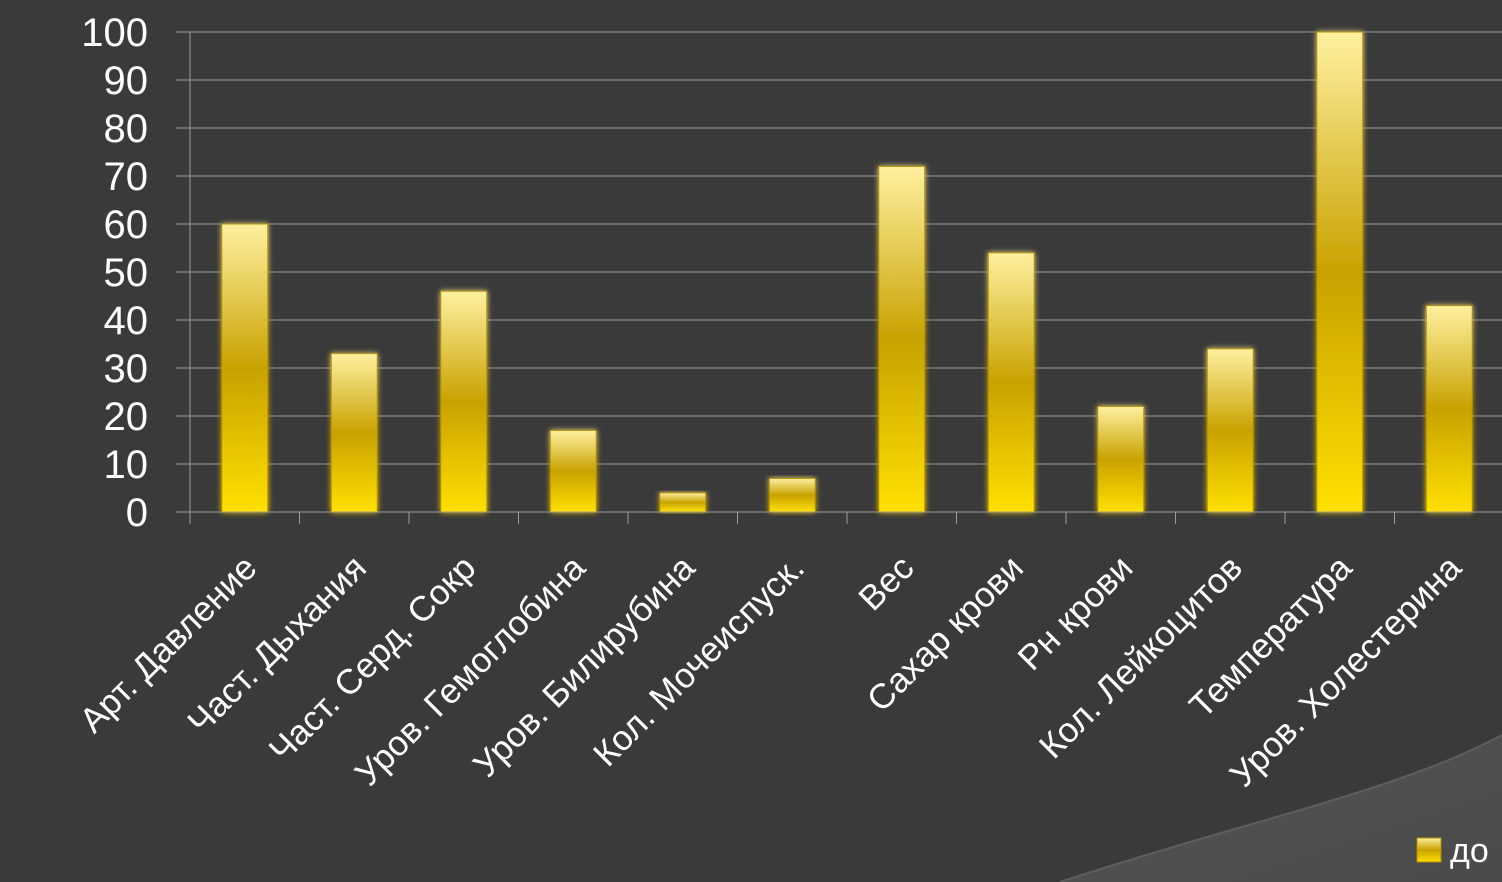 This screenshot has height=882, width=1502. Describe the element at coordinates (1469, 851) in the screenshot. I see `legend-label-do: до` at that location.